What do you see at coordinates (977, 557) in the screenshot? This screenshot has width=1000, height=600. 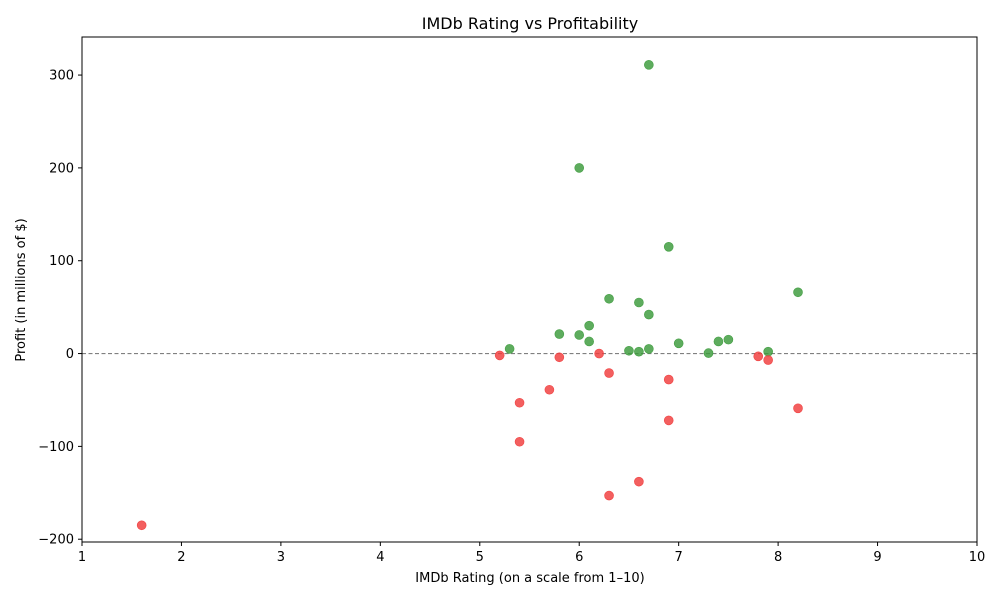 I see `x-tick-label: 10` at bounding box center [977, 557].